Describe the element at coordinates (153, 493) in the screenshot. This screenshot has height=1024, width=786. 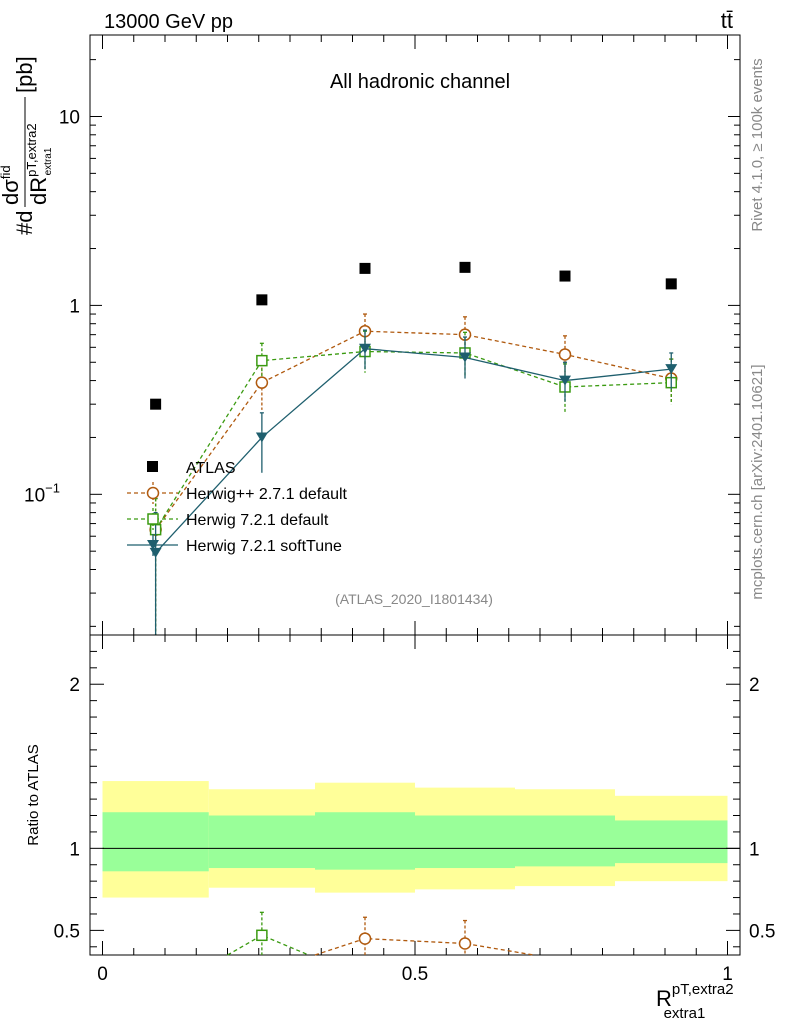
I see `legend-marker-herwigpp` at that location.